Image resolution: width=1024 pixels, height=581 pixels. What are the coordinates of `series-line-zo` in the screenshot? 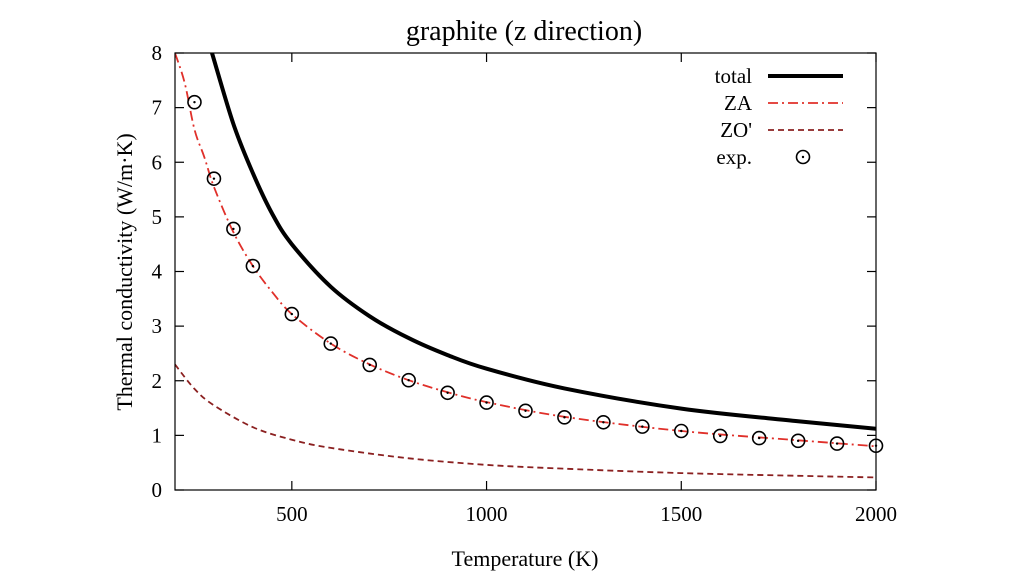 It's located at (525, 421).